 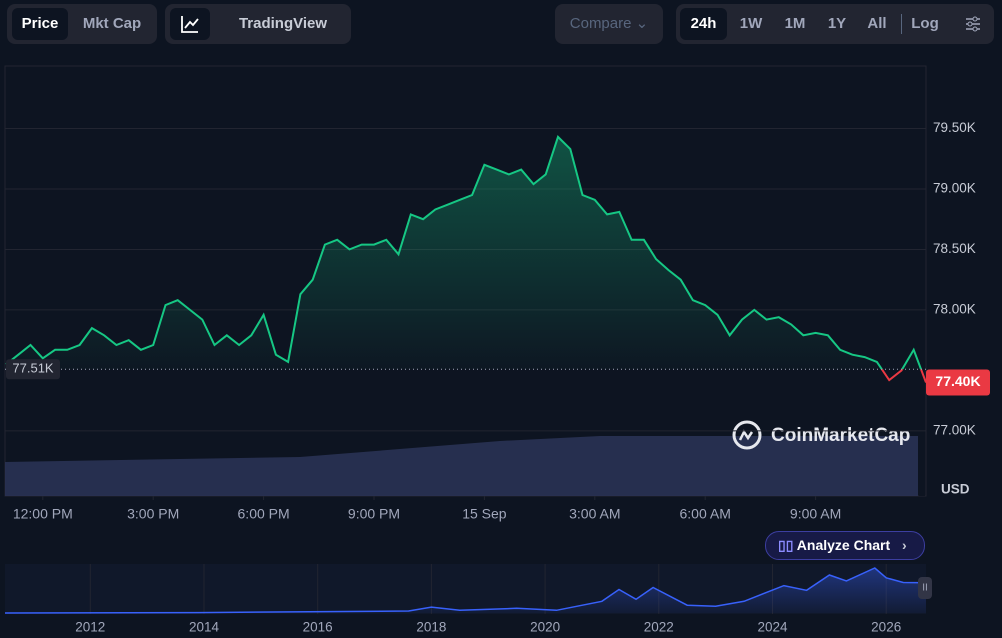 What do you see at coordinates (703, 24) in the screenshot?
I see `range-24h: 24h` at bounding box center [703, 24].